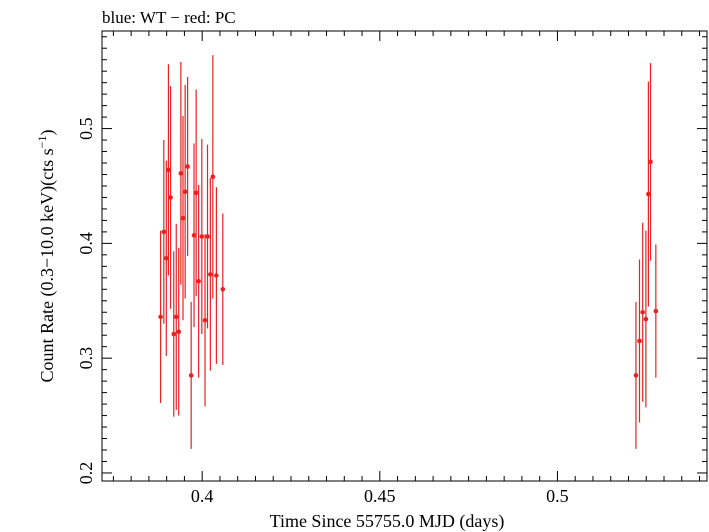 Image resolution: width=709 pixels, height=532 pixels. What do you see at coordinates (380, 496) in the screenshot?
I see `x-tick-label: 0.45` at bounding box center [380, 496].